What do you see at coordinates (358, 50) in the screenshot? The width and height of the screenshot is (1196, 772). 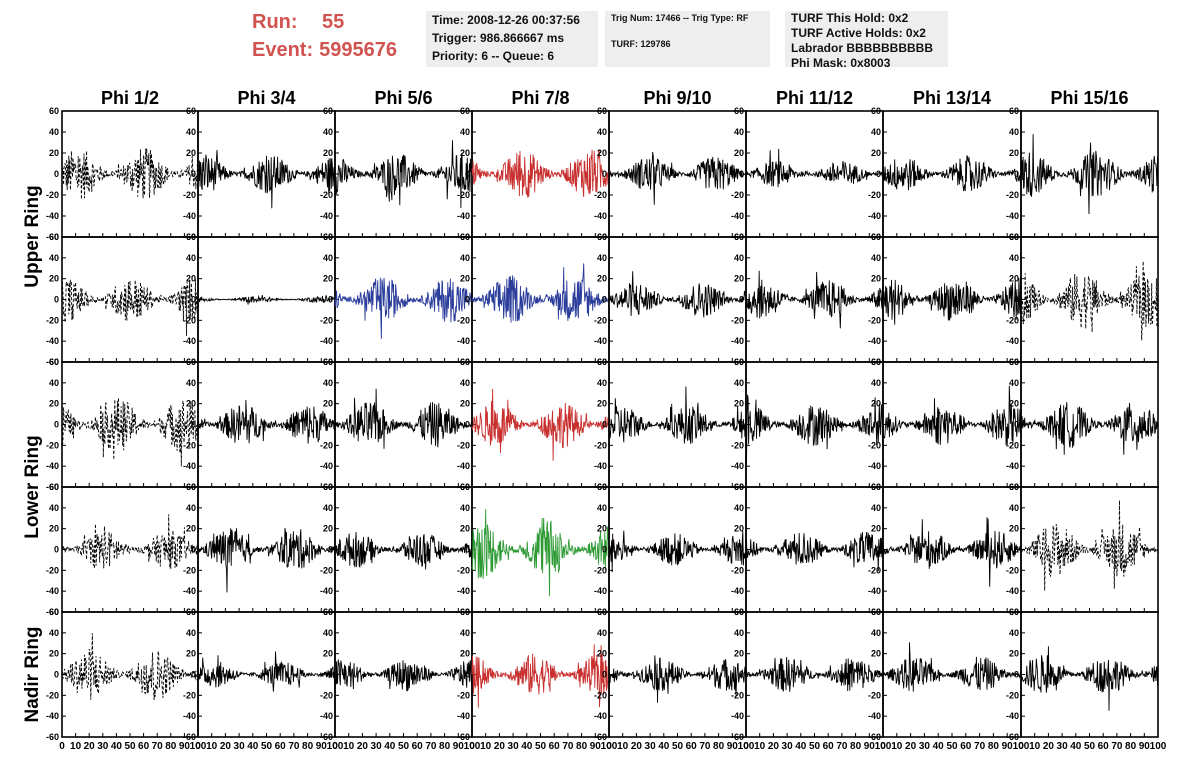 I see `event-value: 5995676` at bounding box center [358, 50].